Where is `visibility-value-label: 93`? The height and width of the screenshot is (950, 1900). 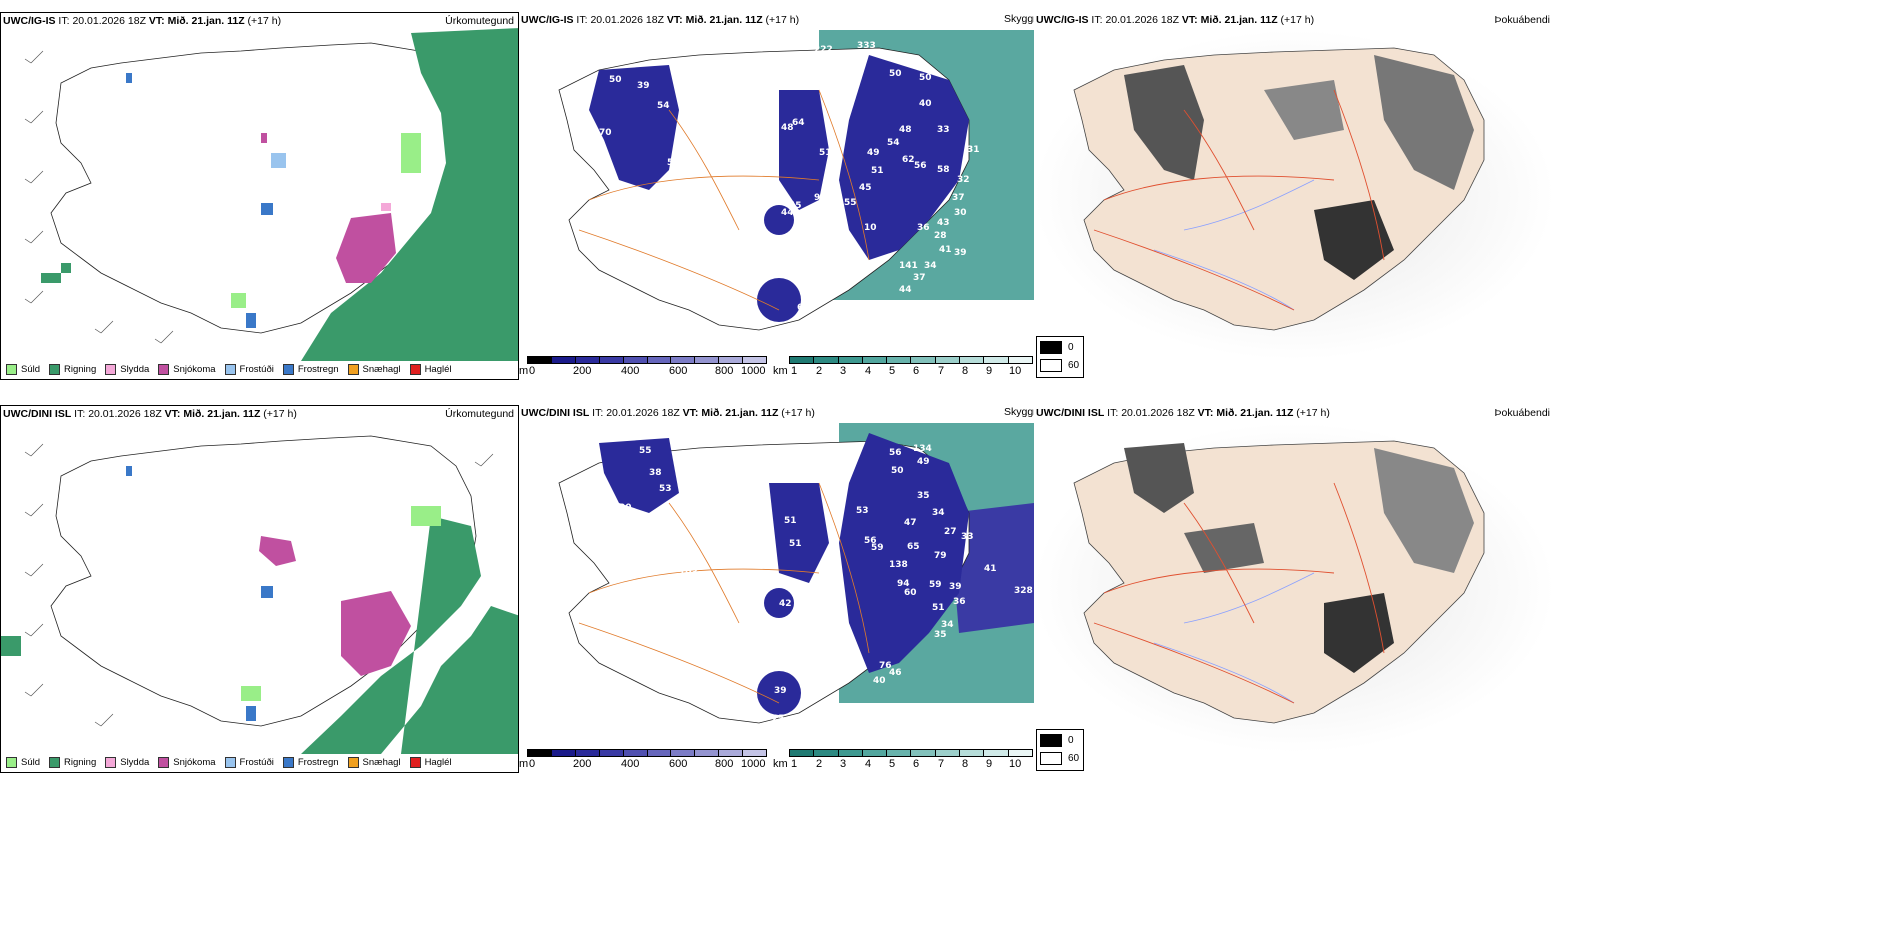 visibility-value-label: 93 is located at coordinates (820, 198).